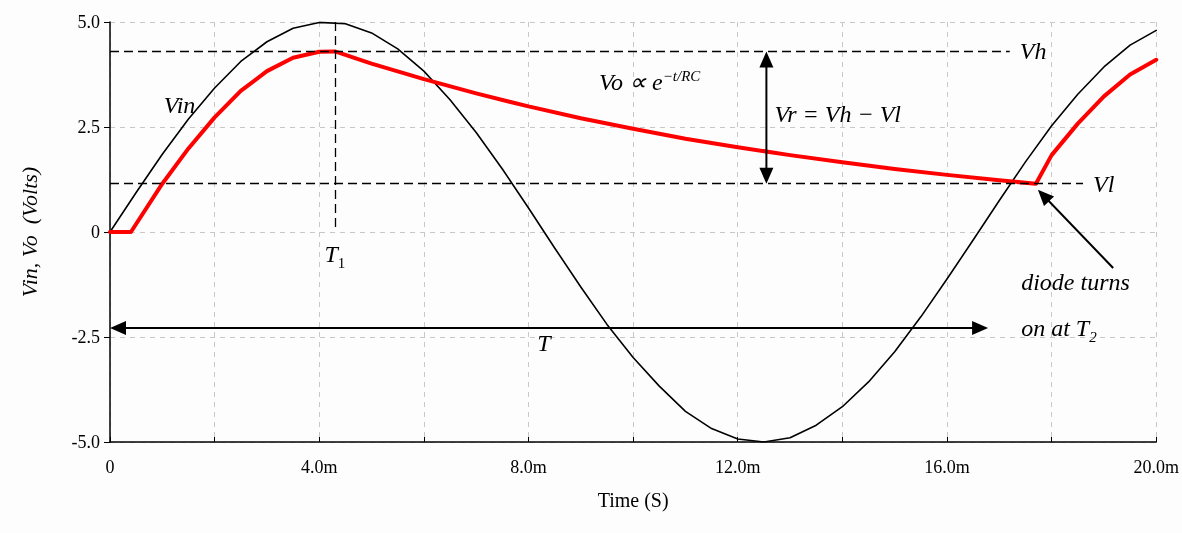 The height and width of the screenshot is (533, 1182). Describe the element at coordinates (650, 82) in the screenshot. I see `annotation: Vo ∝ e$^{−t/RC}$` at that location.